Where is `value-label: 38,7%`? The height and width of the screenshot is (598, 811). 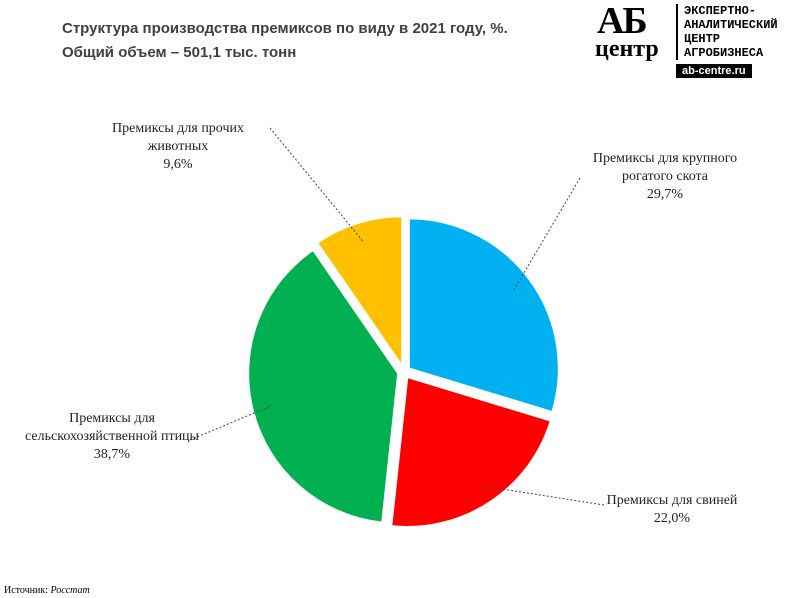
value-label: 38,7% is located at coordinates (112, 454).